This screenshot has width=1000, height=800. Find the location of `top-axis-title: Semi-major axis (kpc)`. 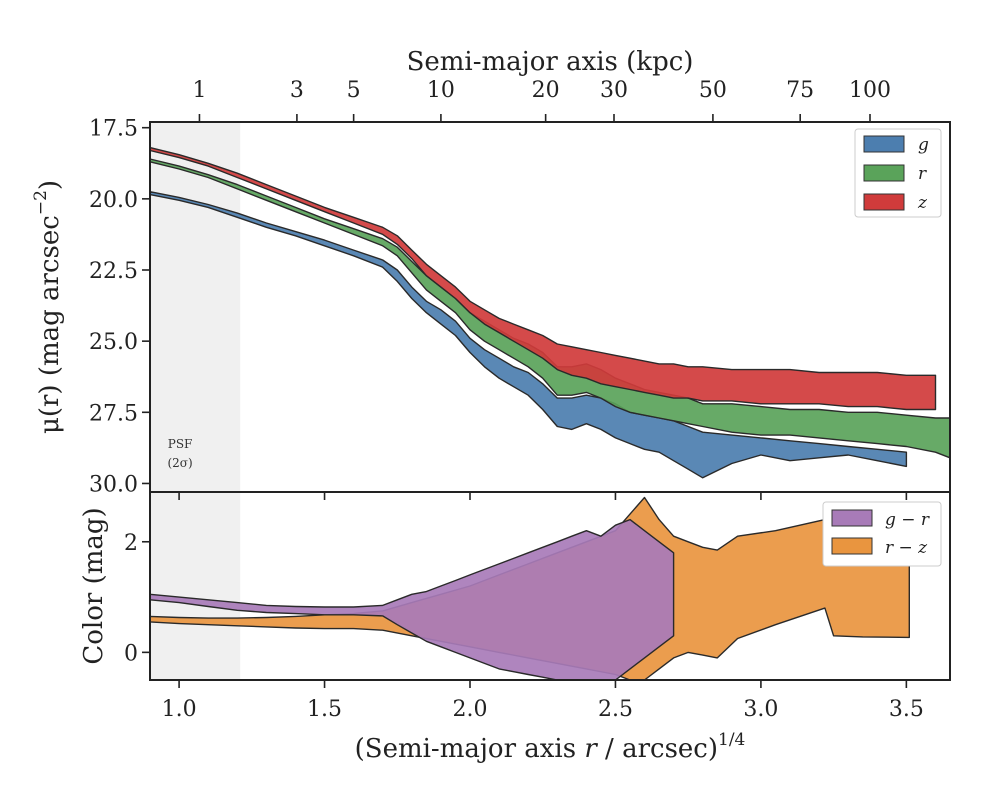

top-axis-title: Semi-major axis (kpc) is located at coordinates (550, 62).